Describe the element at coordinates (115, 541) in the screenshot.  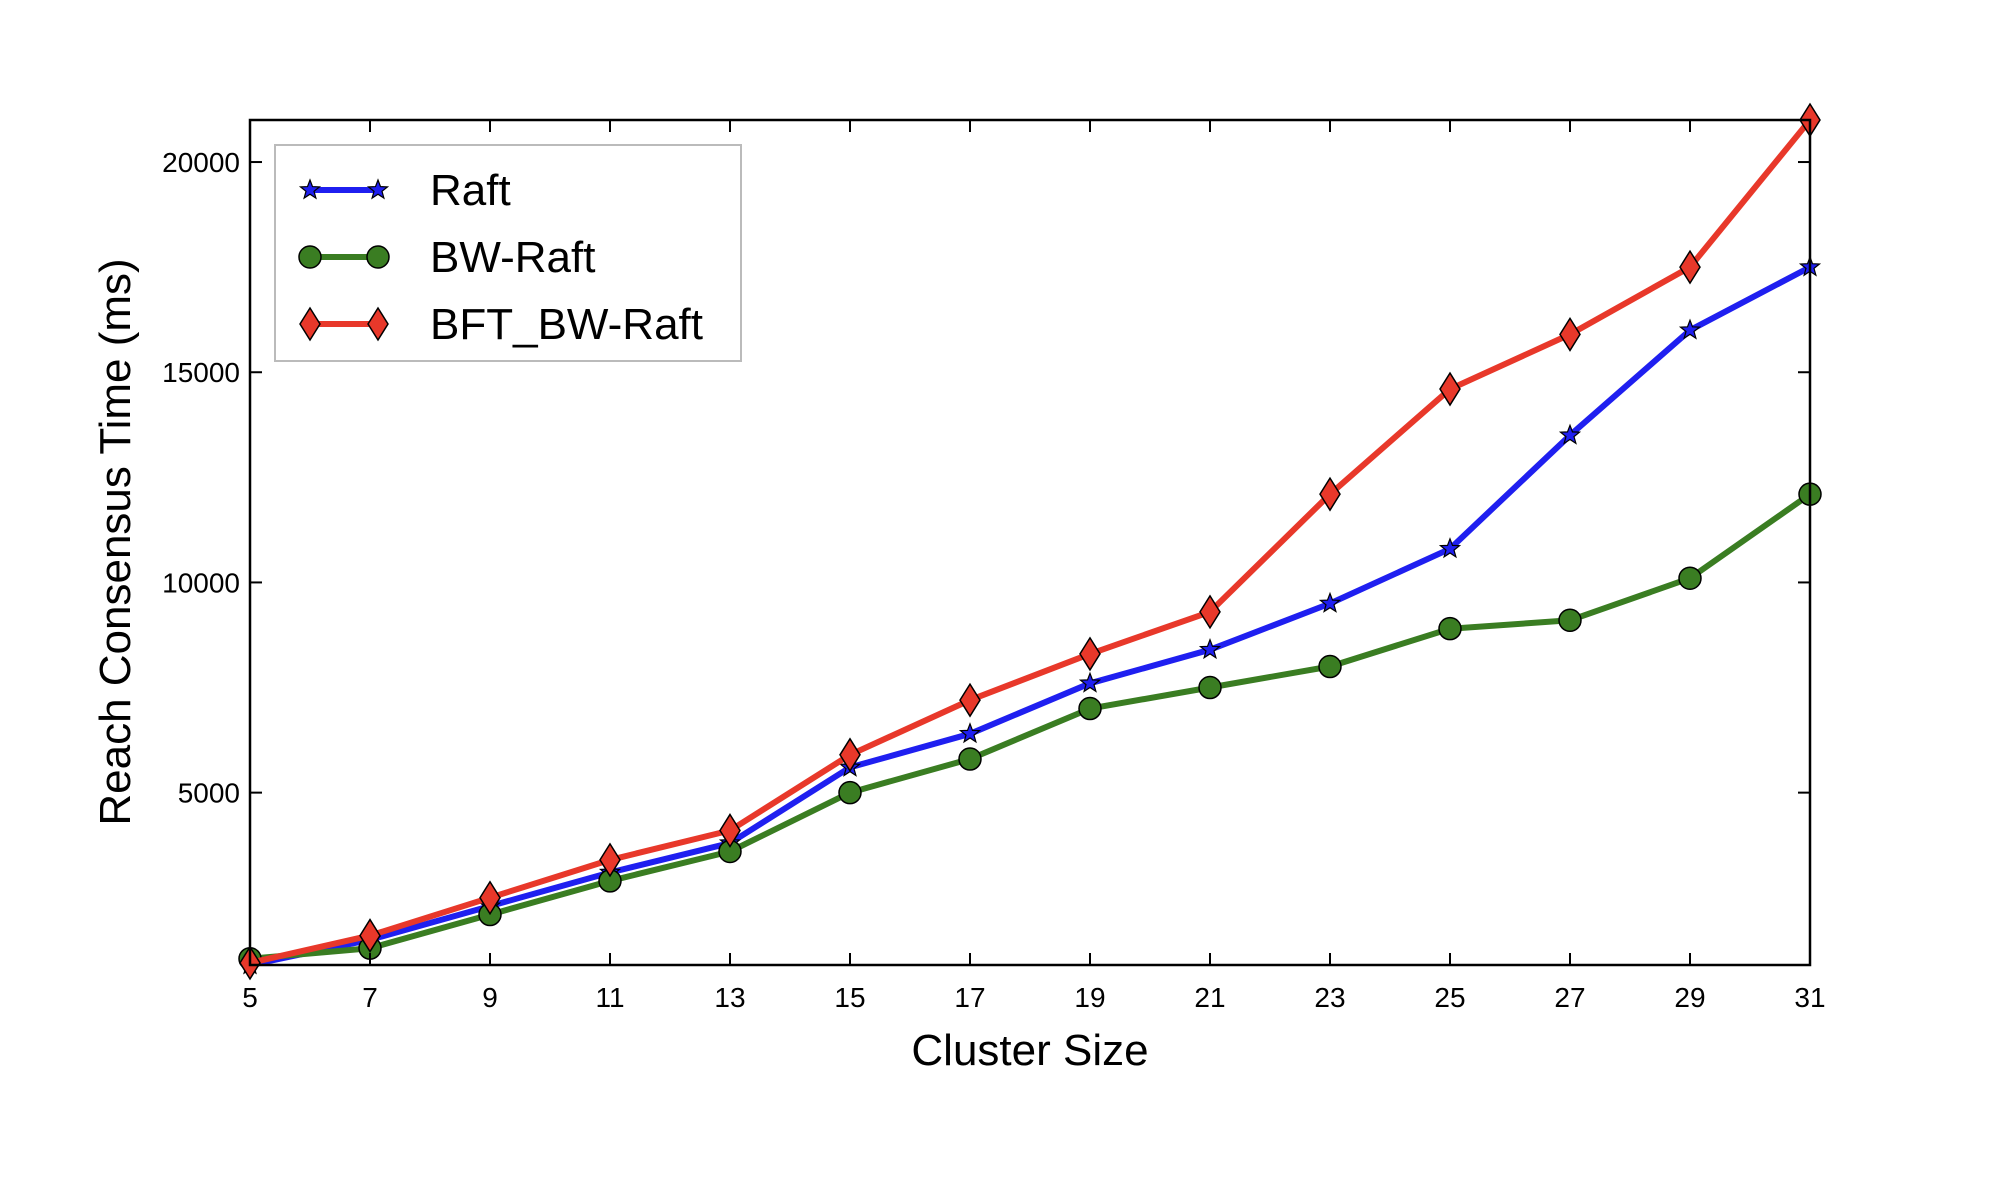
I see `y-axis-title: Reach Consensus Time (ms)` at that location.